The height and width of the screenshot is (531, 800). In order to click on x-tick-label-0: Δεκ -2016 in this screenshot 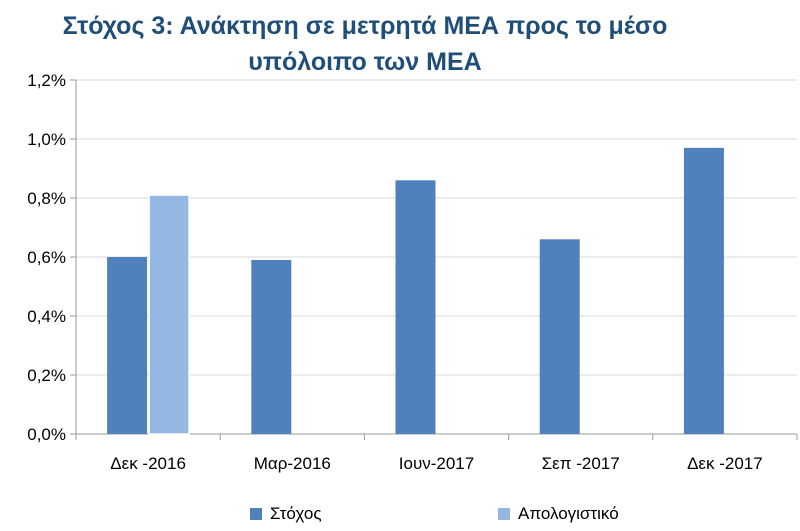, I will do `click(148, 463)`.